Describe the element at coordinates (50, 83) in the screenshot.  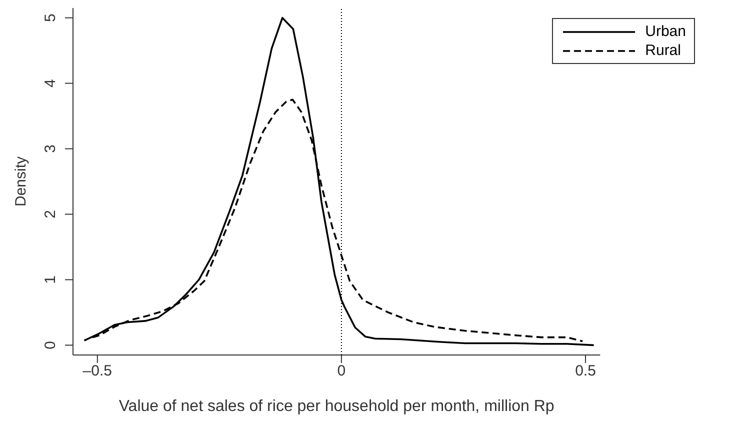
I see `y-tick-label: 4` at that location.